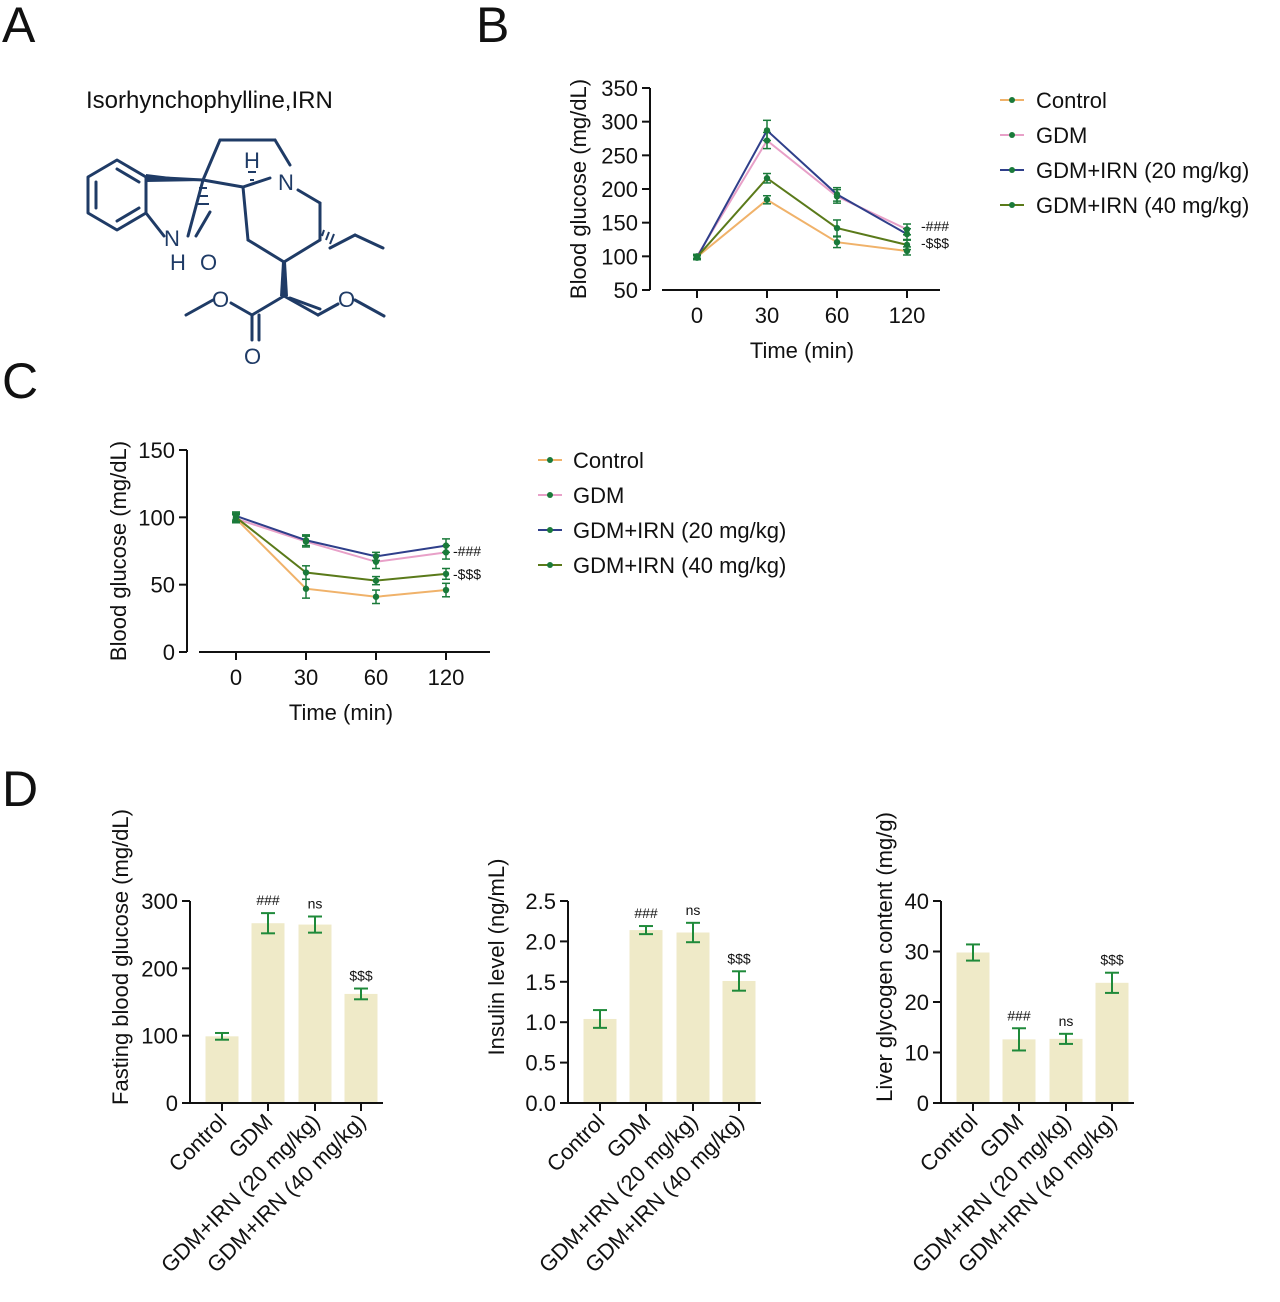 The height and width of the screenshot is (1302, 1280). Describe the element at coordinates (697, 315) in the screenshot. I see `x-tick-label: 0` at that location.